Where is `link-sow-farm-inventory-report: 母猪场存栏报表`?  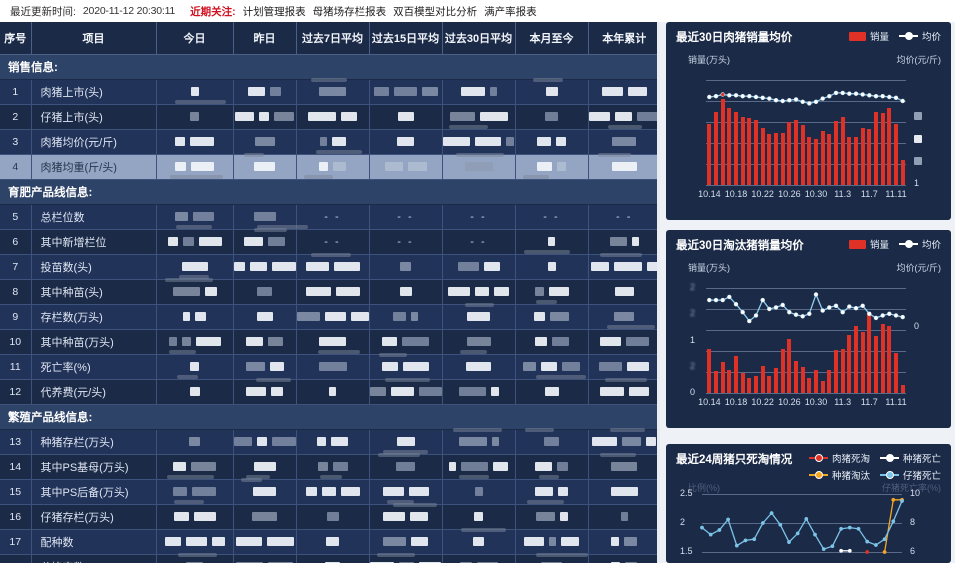
link-sow-farm-inventory-report: 母猪场存栏报表 is located at coordinates (349, 11).